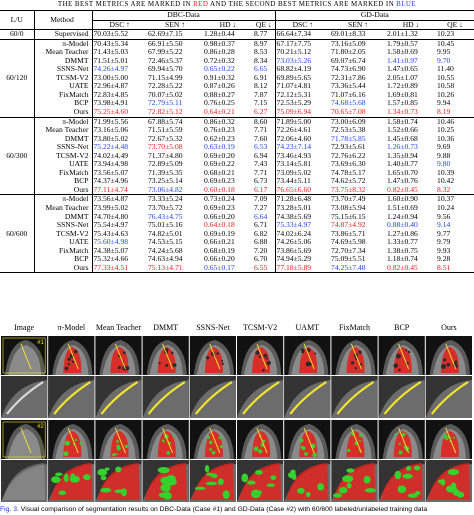 This screenshot has height=515, width=474. What do you see at coordinates (264, 95) in the screenshot?
I see `metric-cell: 7.87` at bounding box center [264, 95].